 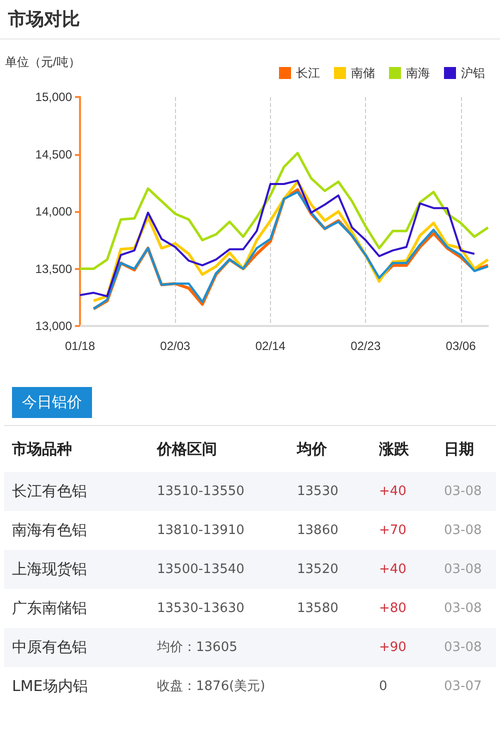 I want to click on text: 13530-13630, so click(x=201, y=609).